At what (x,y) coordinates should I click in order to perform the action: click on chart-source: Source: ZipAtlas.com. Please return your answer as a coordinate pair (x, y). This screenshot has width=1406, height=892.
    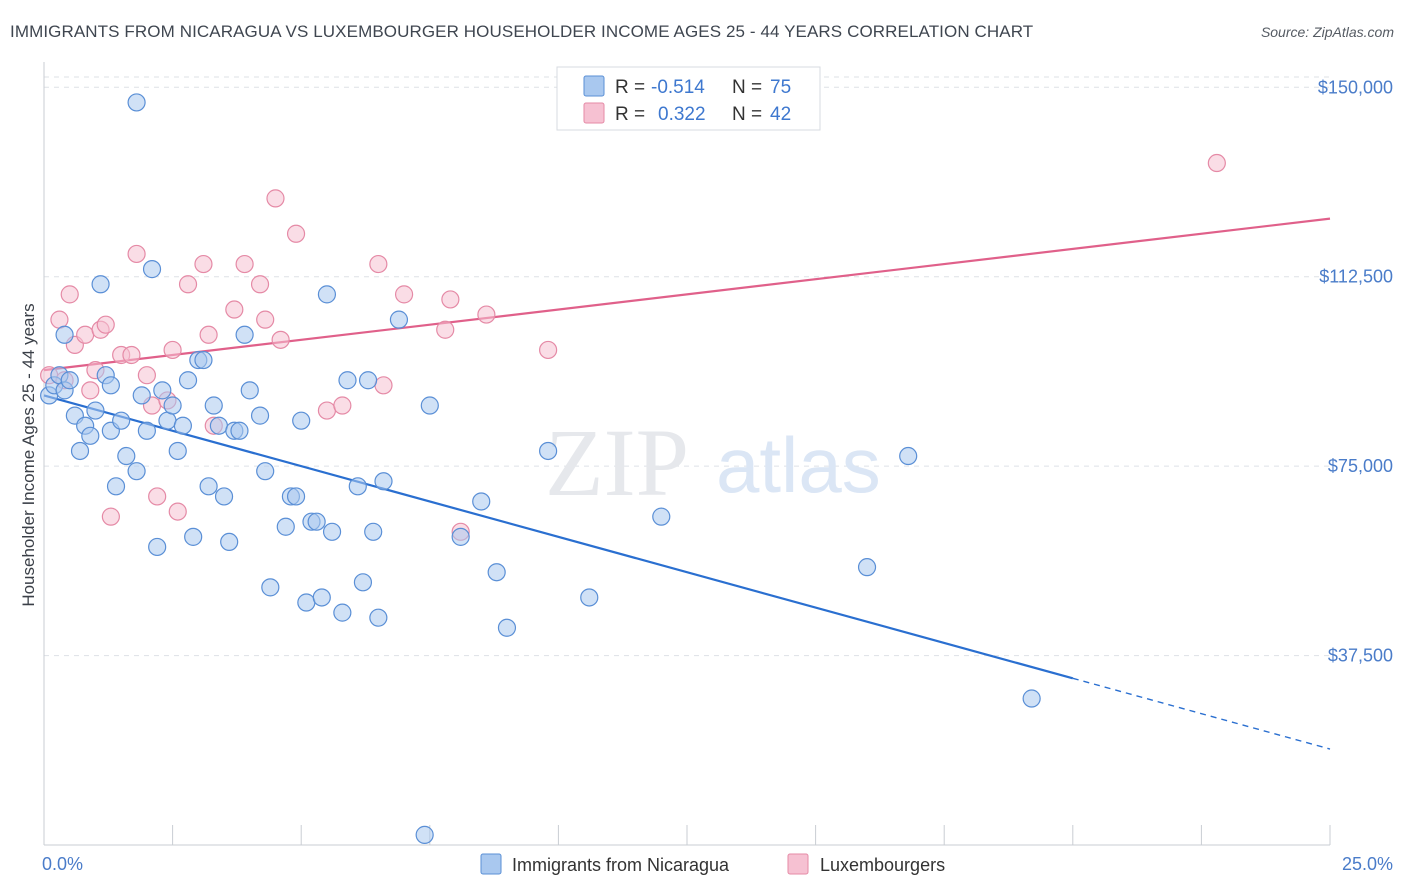
    Looking at the image, I should click on (1327, 32).